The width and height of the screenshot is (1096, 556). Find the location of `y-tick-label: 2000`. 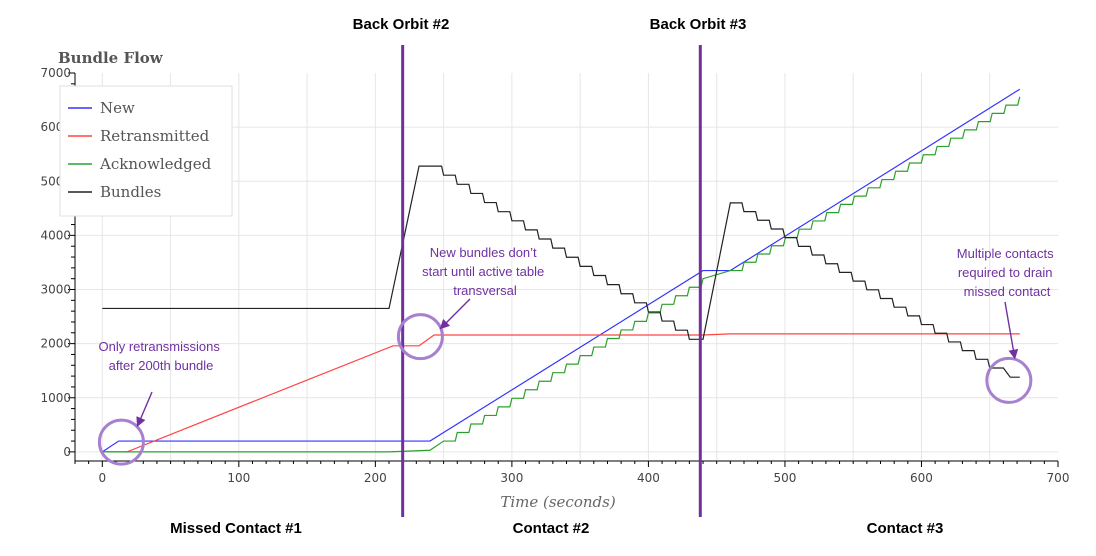

y-tick-label: 2000 is located at coordinates (55, 344).